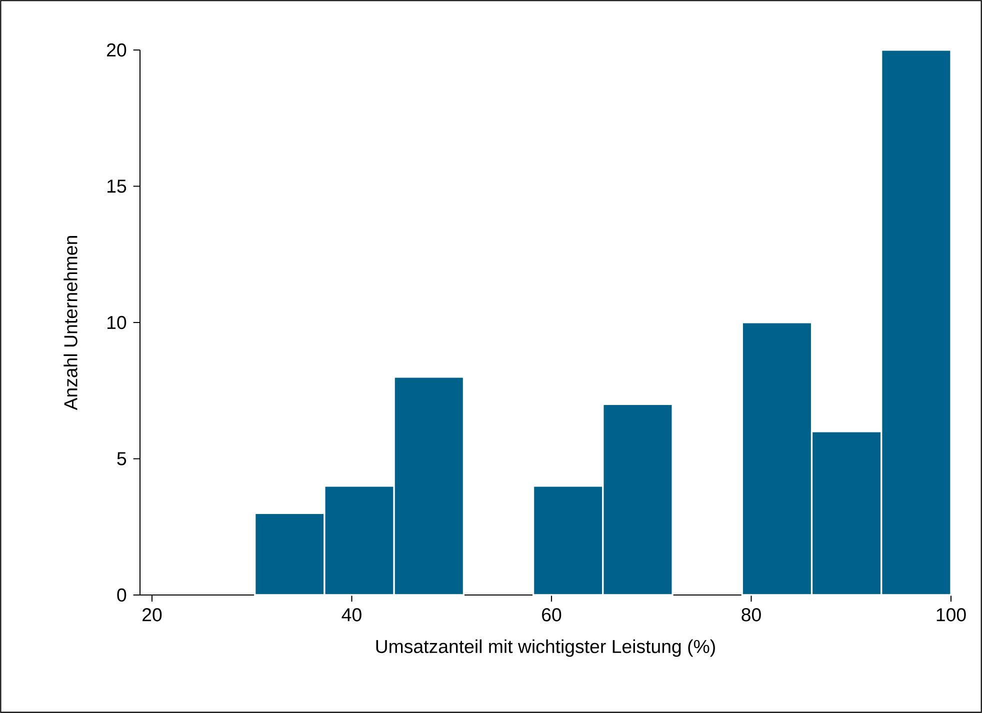 The image size is (982, 713). What do you see at coordinates (116, 50) in the screenshot?
I see `y-tick-label: 20` at bounding box center [116, 50].